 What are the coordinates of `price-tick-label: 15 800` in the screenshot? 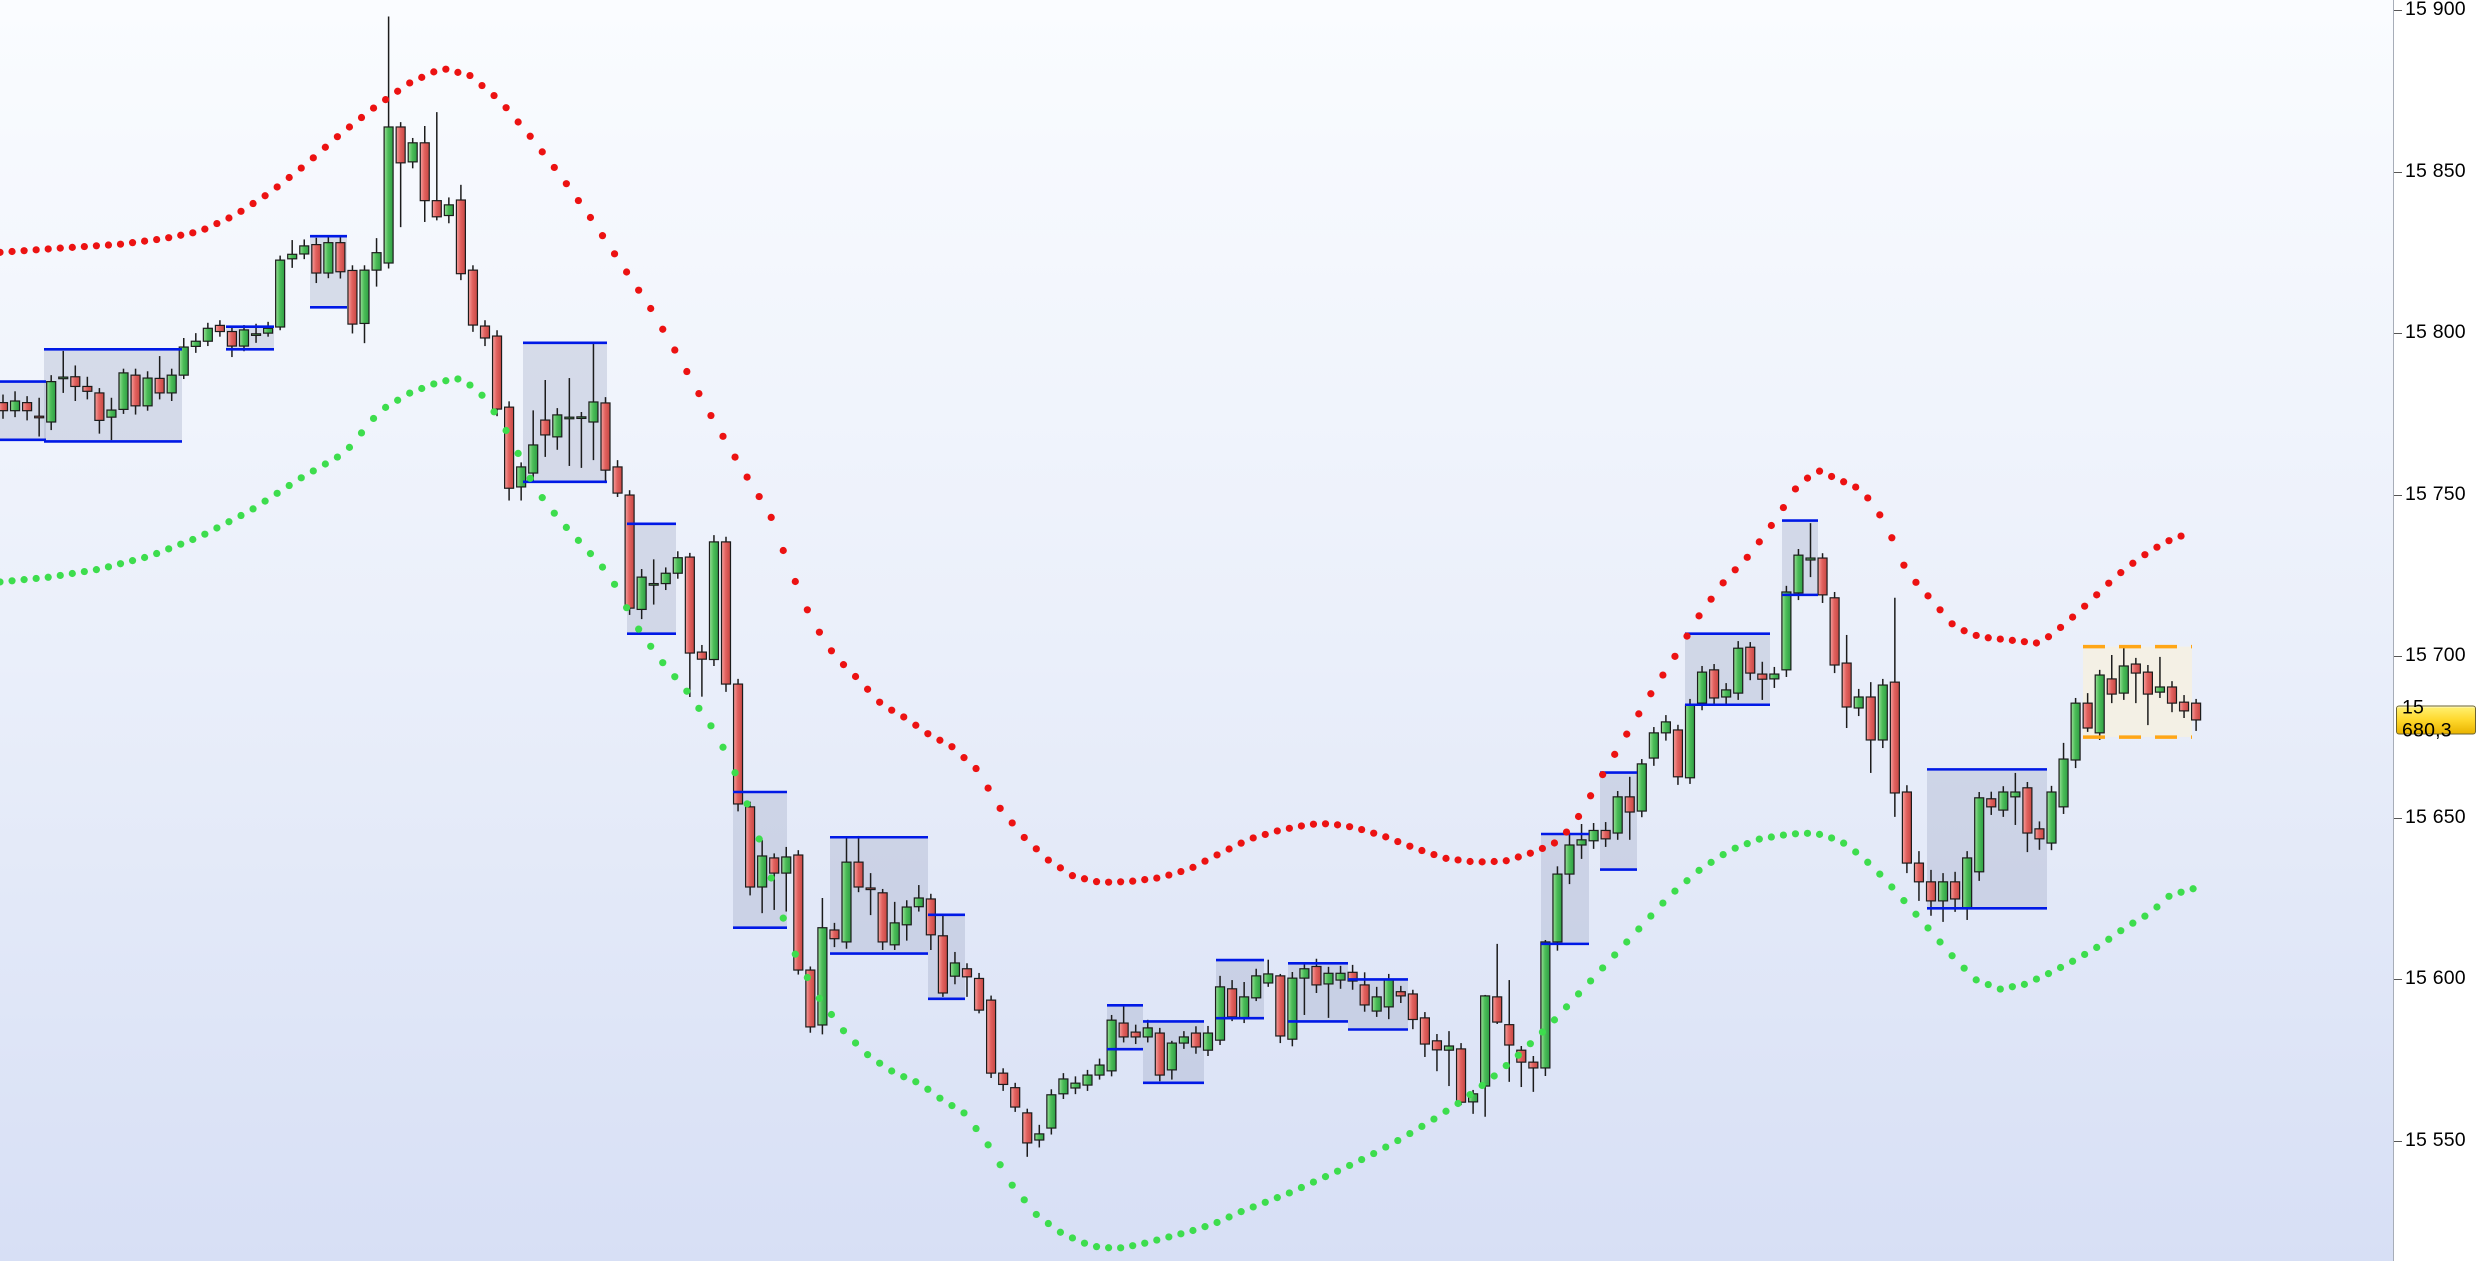 It's located at (2435, 332).